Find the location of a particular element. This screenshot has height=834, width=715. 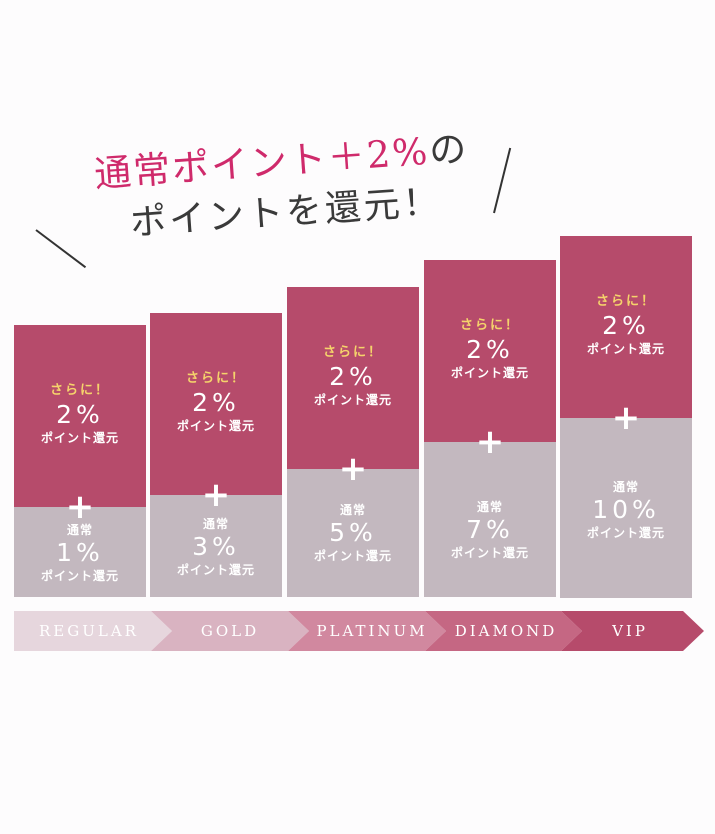

tier-label-vip: VIP is located at coordinates (630, 631).